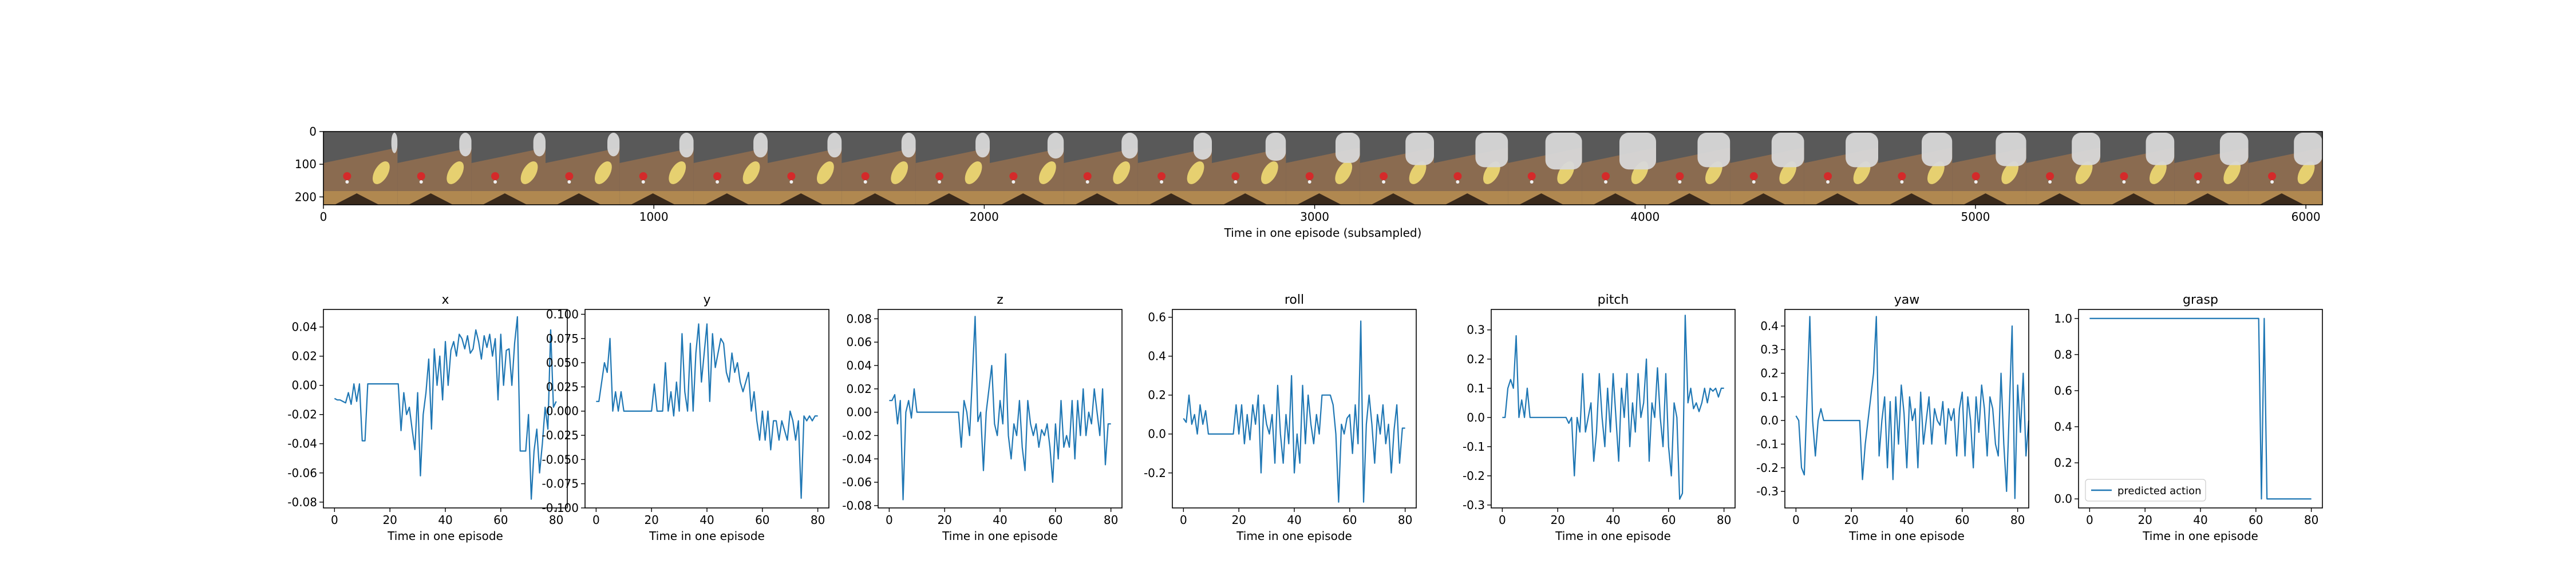  What do you see at coordinates (2063, 318) in the screenshot?
I see `y-tick-label: 1.0` at bounding box center [2063, 318].